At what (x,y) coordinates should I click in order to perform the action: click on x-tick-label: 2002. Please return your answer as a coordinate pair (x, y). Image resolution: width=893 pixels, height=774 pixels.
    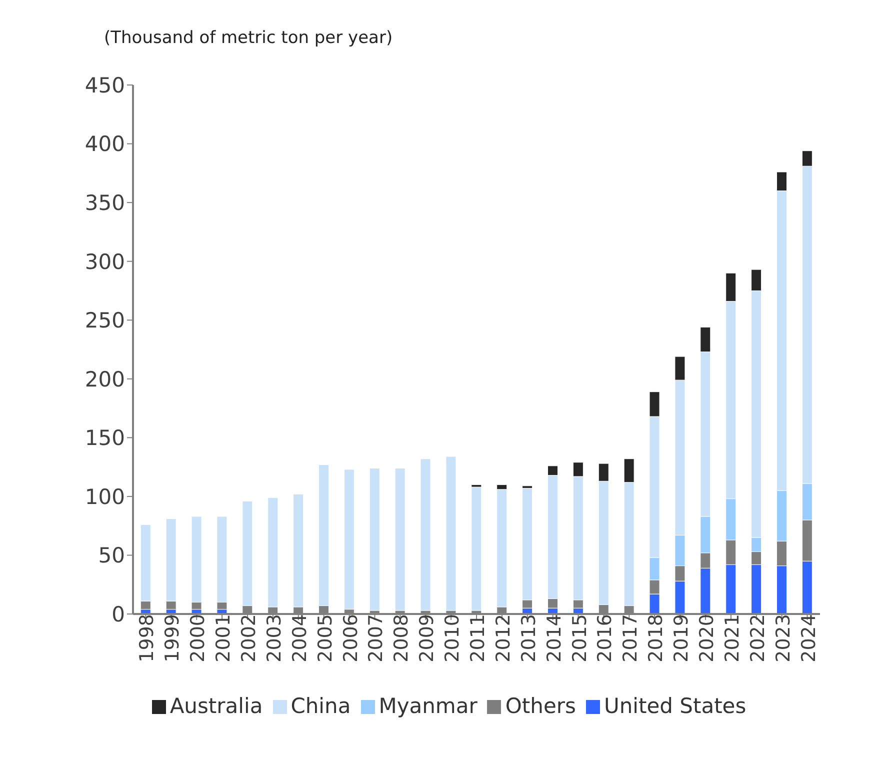
    Looking at the image, I should click on (249, 638).